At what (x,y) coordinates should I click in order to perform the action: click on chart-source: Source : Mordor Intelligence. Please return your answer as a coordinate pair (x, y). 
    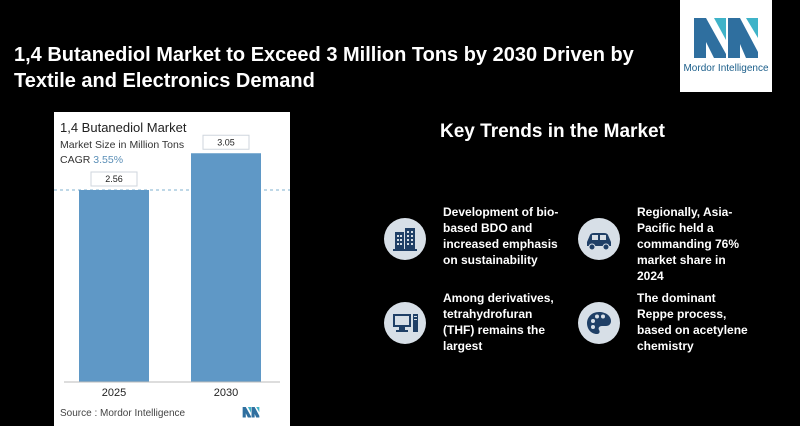
    Looking at the image, I should click on (123, 413).